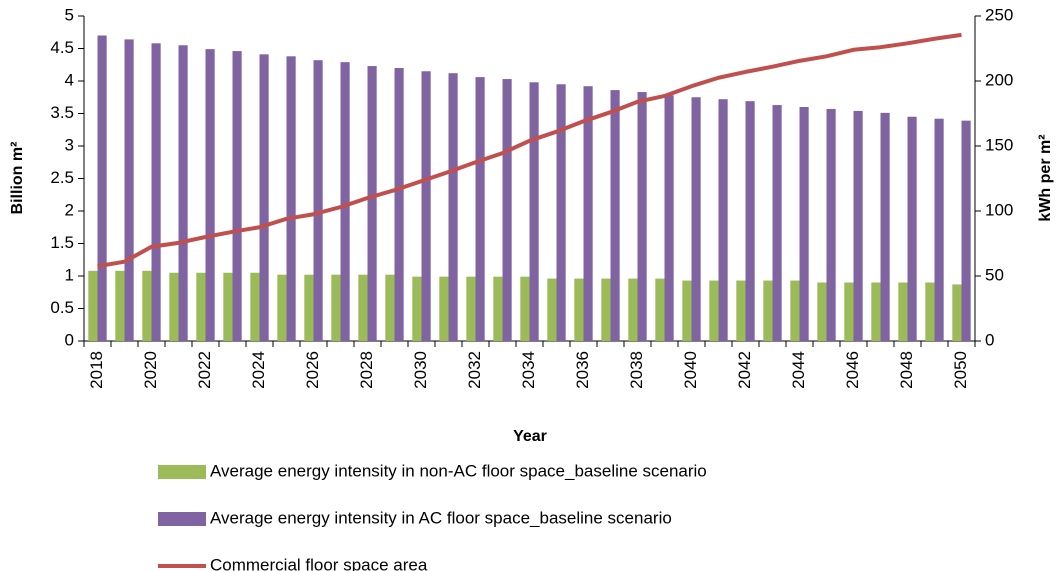 This screenshot has height=571, width=1061. I want to click on x-tick-label: 2044, so click(798, 370).